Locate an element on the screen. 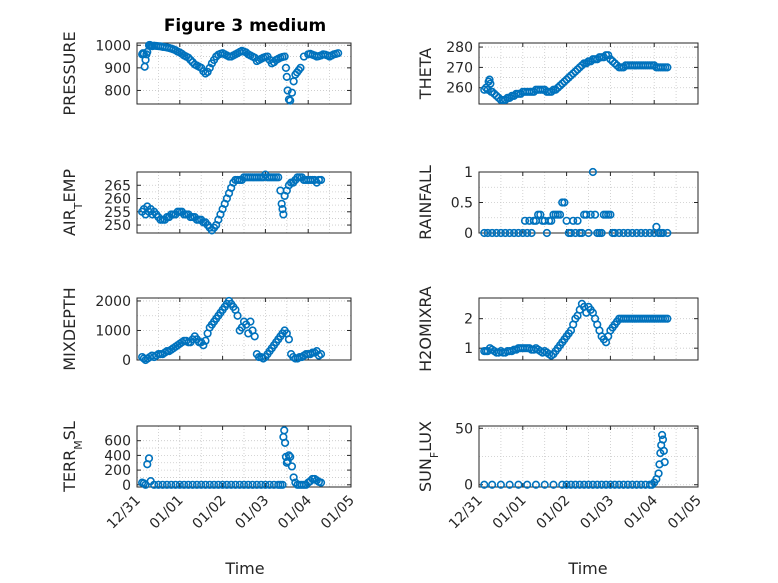 Image resolution: width=778 pixels, height=583 pixels. axes-frame-theta is located at coordinates (588, 73).